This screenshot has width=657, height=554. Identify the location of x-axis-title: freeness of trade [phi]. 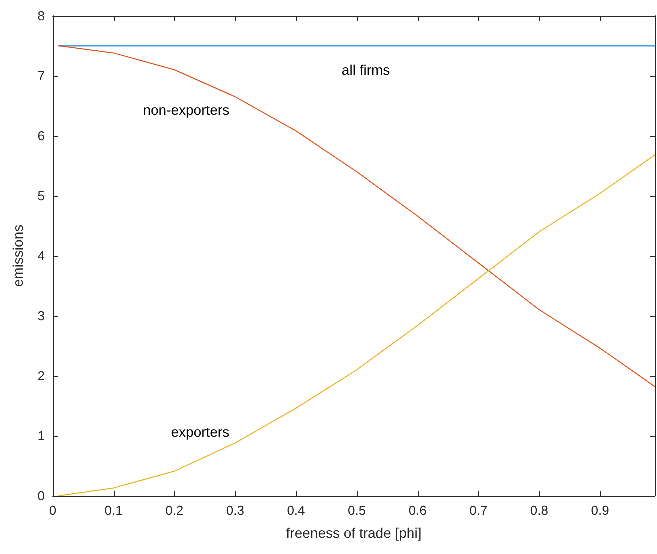
(354, 533).